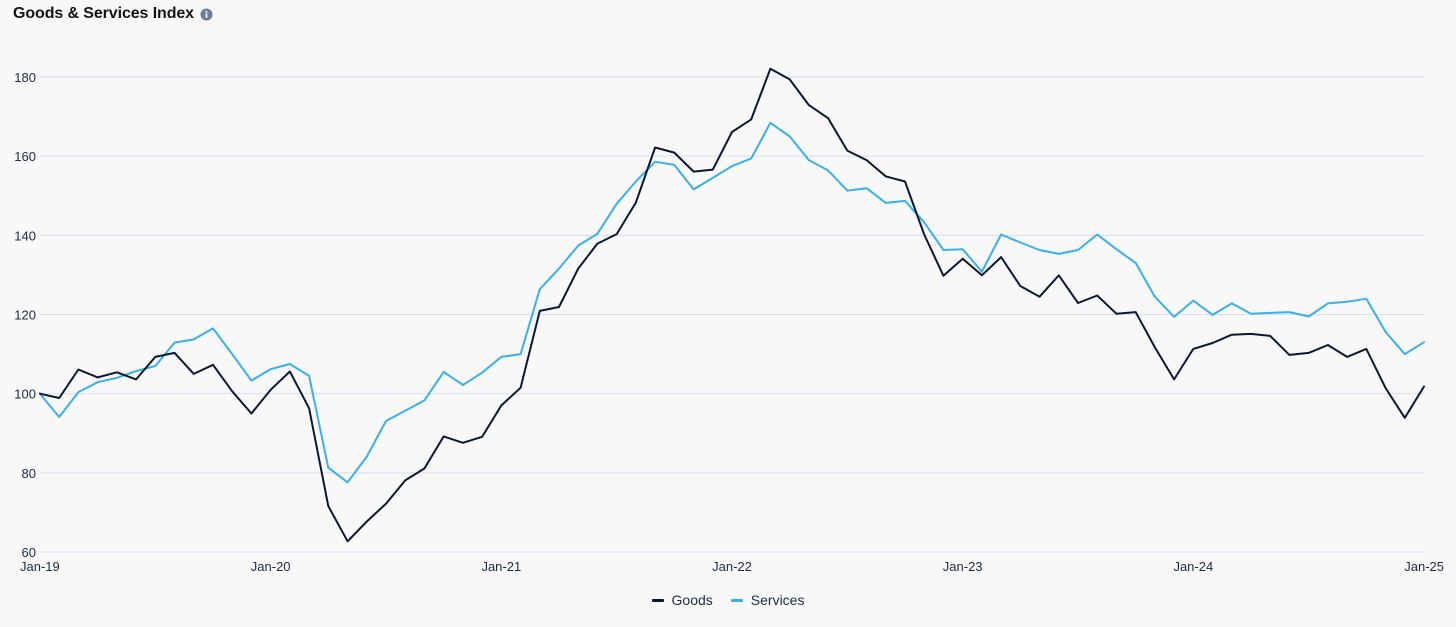 The width and height of the screenshot is (1456, 627). What do you see at coordinates (736, 600) in the screenshot?
I see `legend-swatch-services` at bounding box center [736, 600].